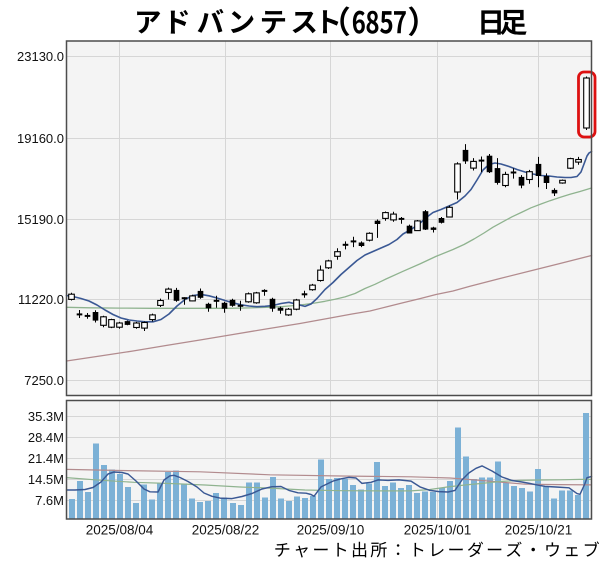 The image size is (605, 571). What do you see at coordinates (44, 380) in the screenshot?
I see `svg-text: 7250.0` at bounding box center [44, 380].